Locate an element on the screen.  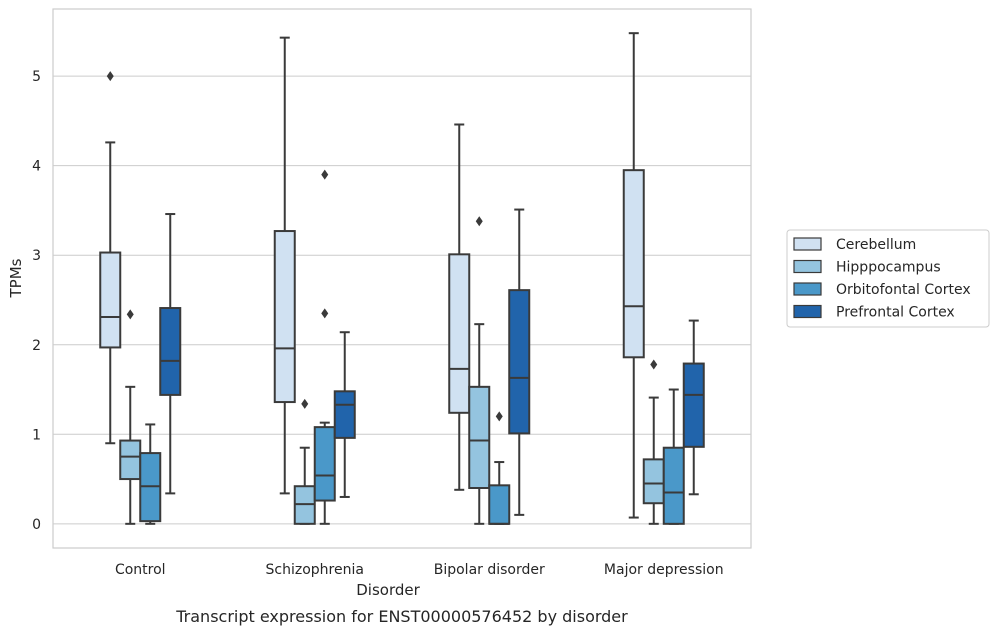
y-tick-label: 1 is located at coordinates (36, 435).